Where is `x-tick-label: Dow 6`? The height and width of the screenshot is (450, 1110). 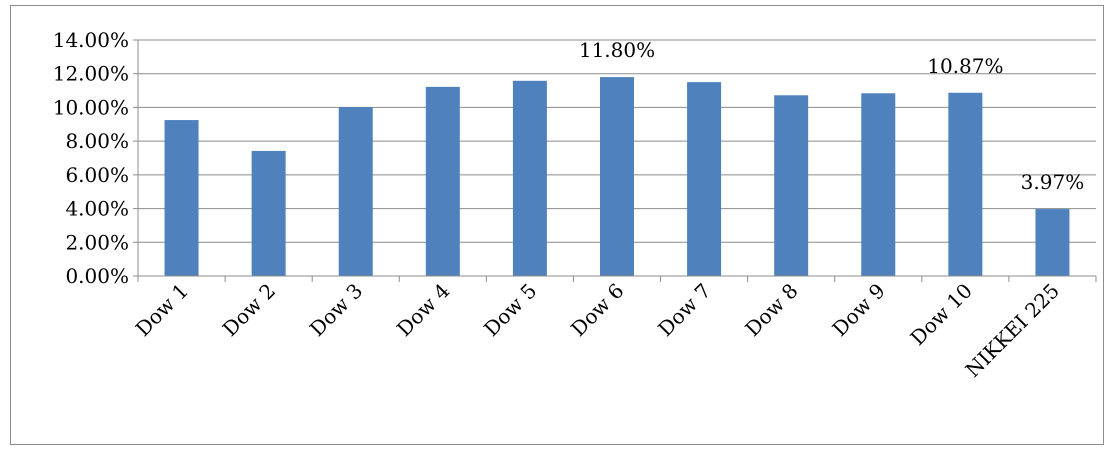 x-tick-label: Dow 6 is located at coordinates (597, 310).